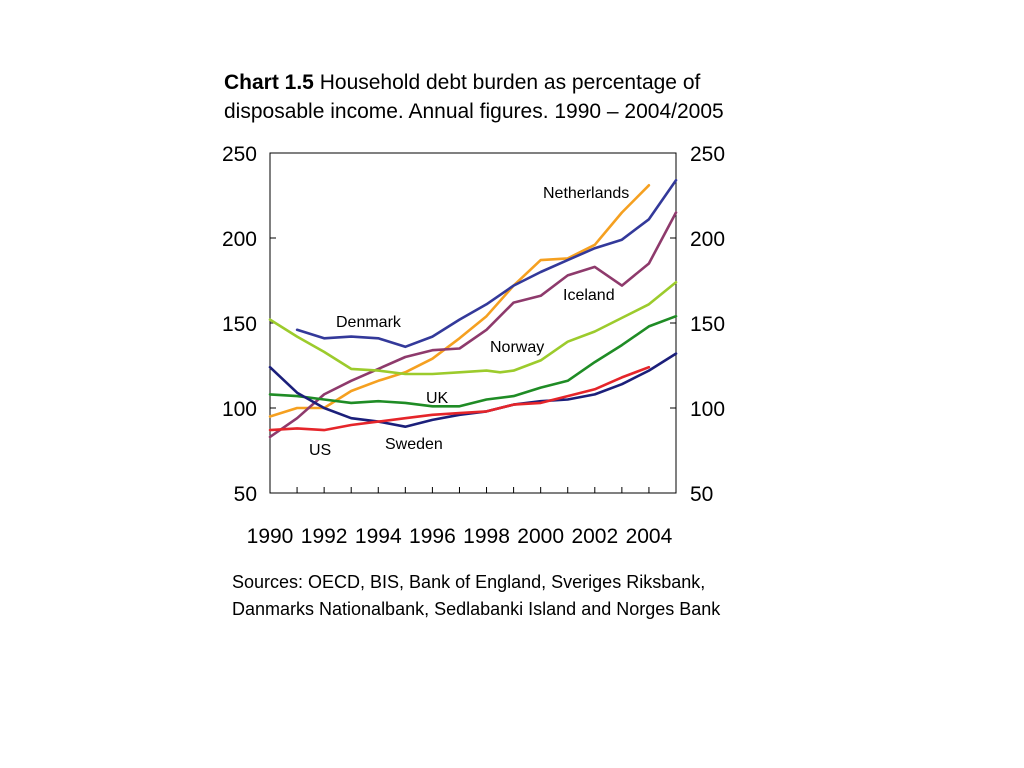  Describe the element at coordinates (239, 154) in the screenshot. I see `y-tick-label-left: 250` at that location.